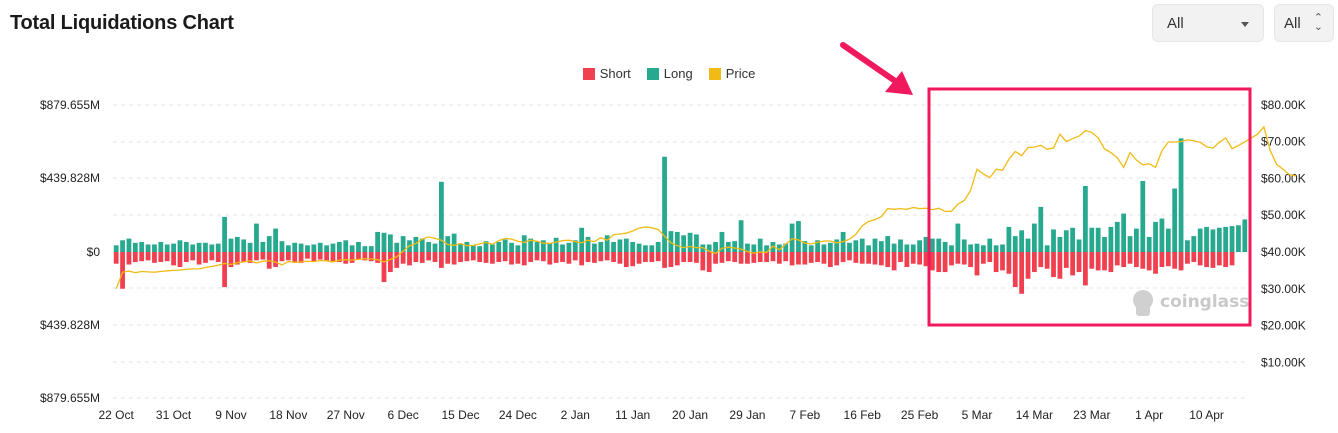 This screenshot has height=433, width=1338. What do you see at coordinates (1208, 23) in the screenshot?
I see `range-select: All` at bounding box center [1208, 23].